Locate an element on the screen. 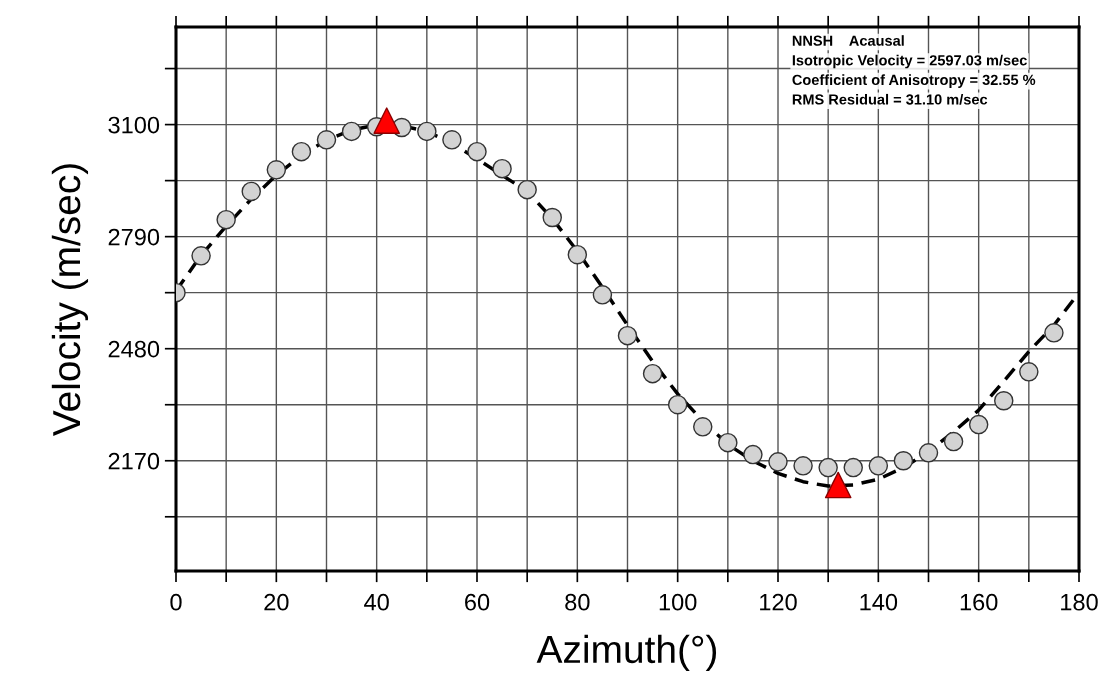 The image size is (1113, 700). x-tick-label: 80 is located at coordinates (577, 602).